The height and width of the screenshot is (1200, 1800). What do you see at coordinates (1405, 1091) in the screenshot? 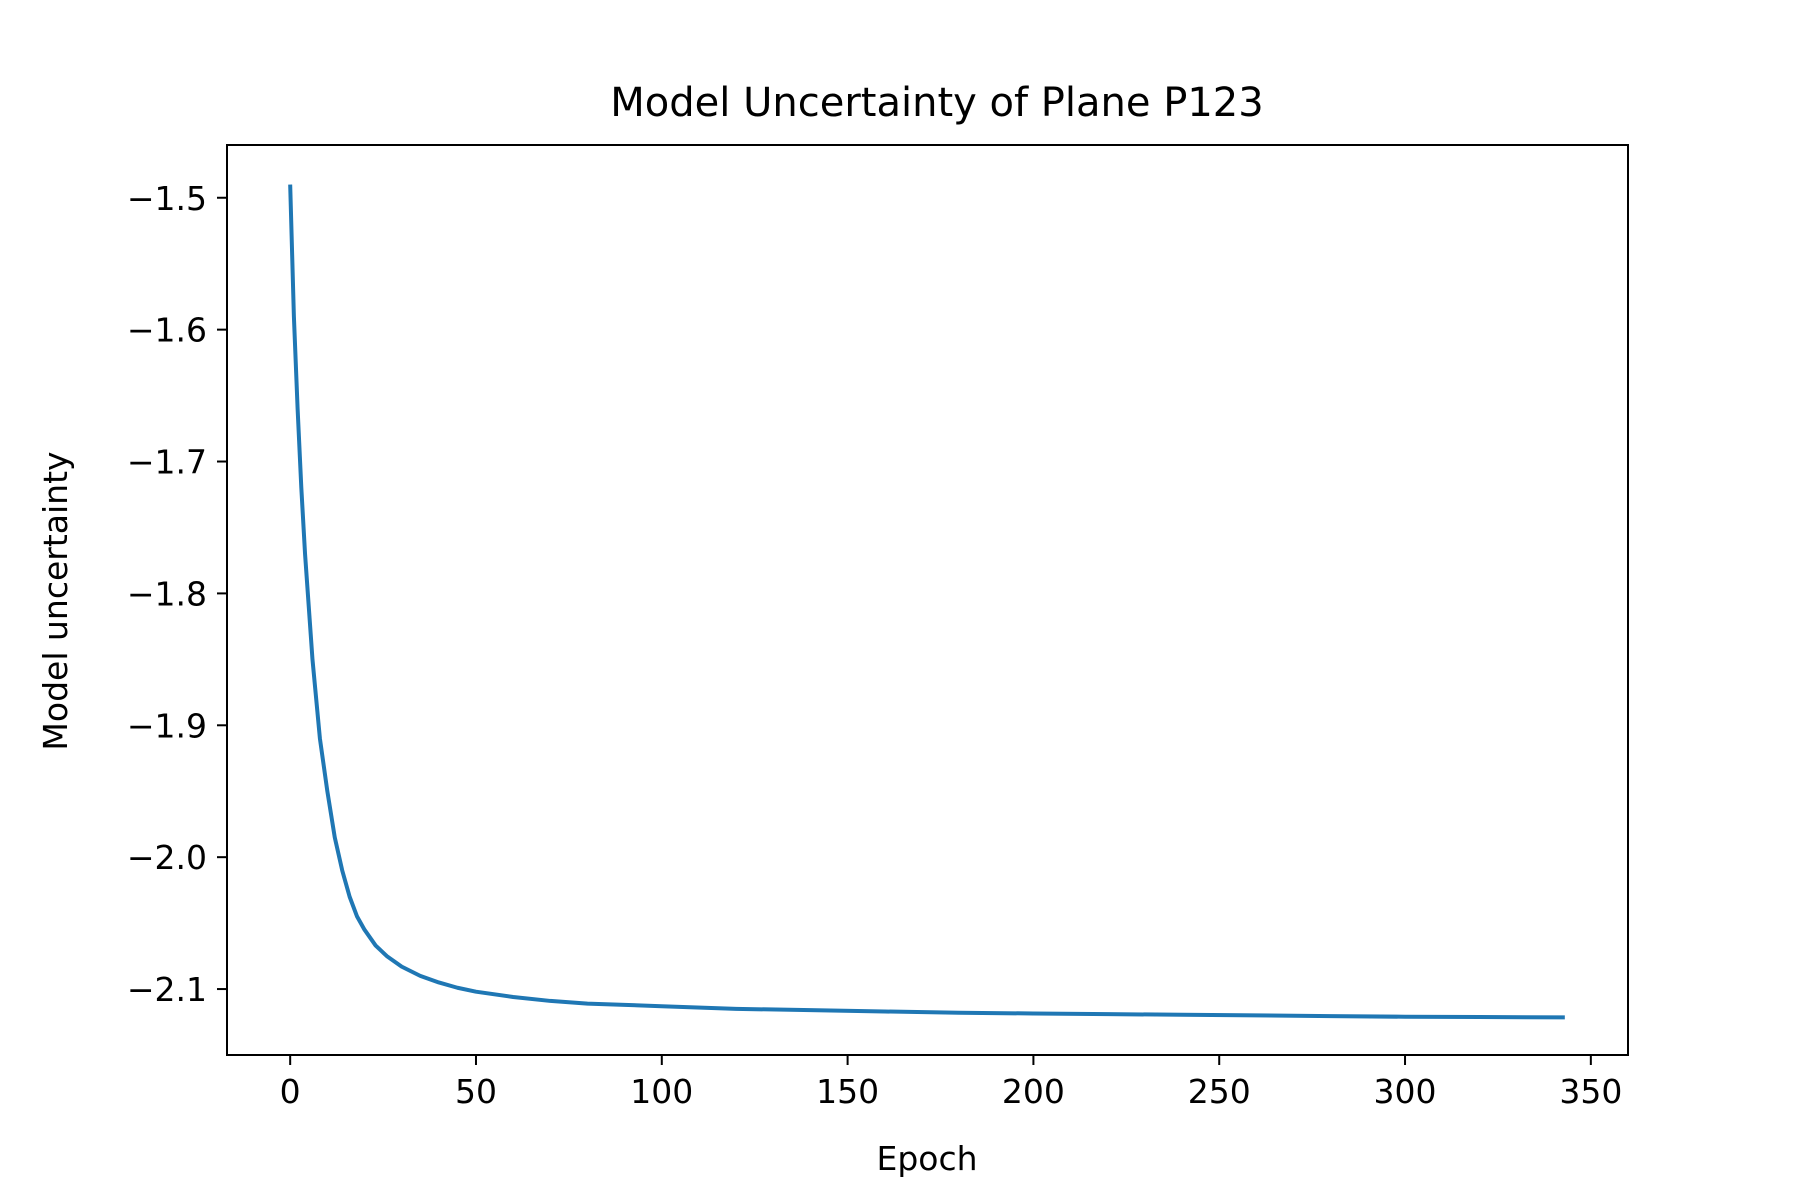
I see `x-tick-label: 300` at bounding box center [1405, 1091].